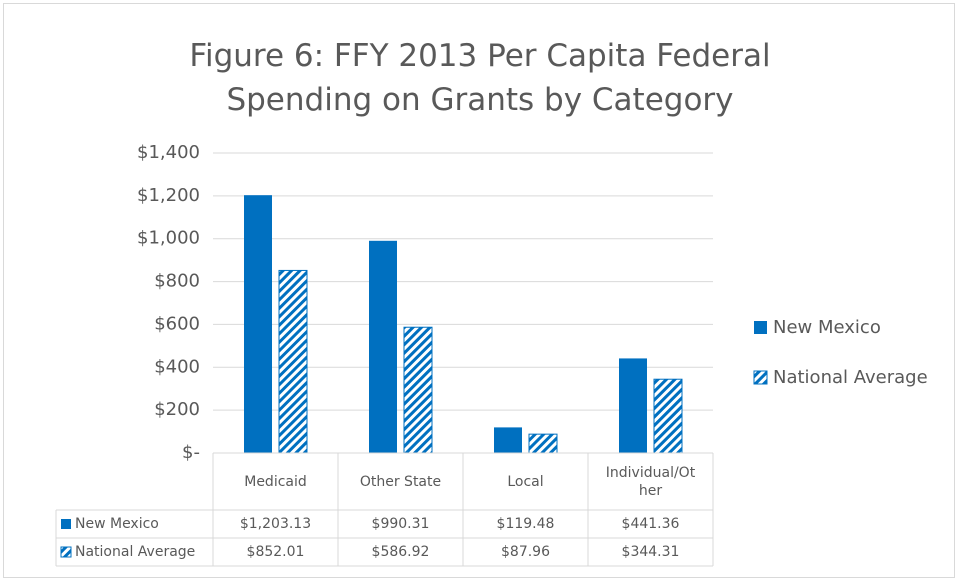  What do you see at coordinates (400, 481) in the screenshot?
I see `category-label: Other State` at bounding box center [400, 481].